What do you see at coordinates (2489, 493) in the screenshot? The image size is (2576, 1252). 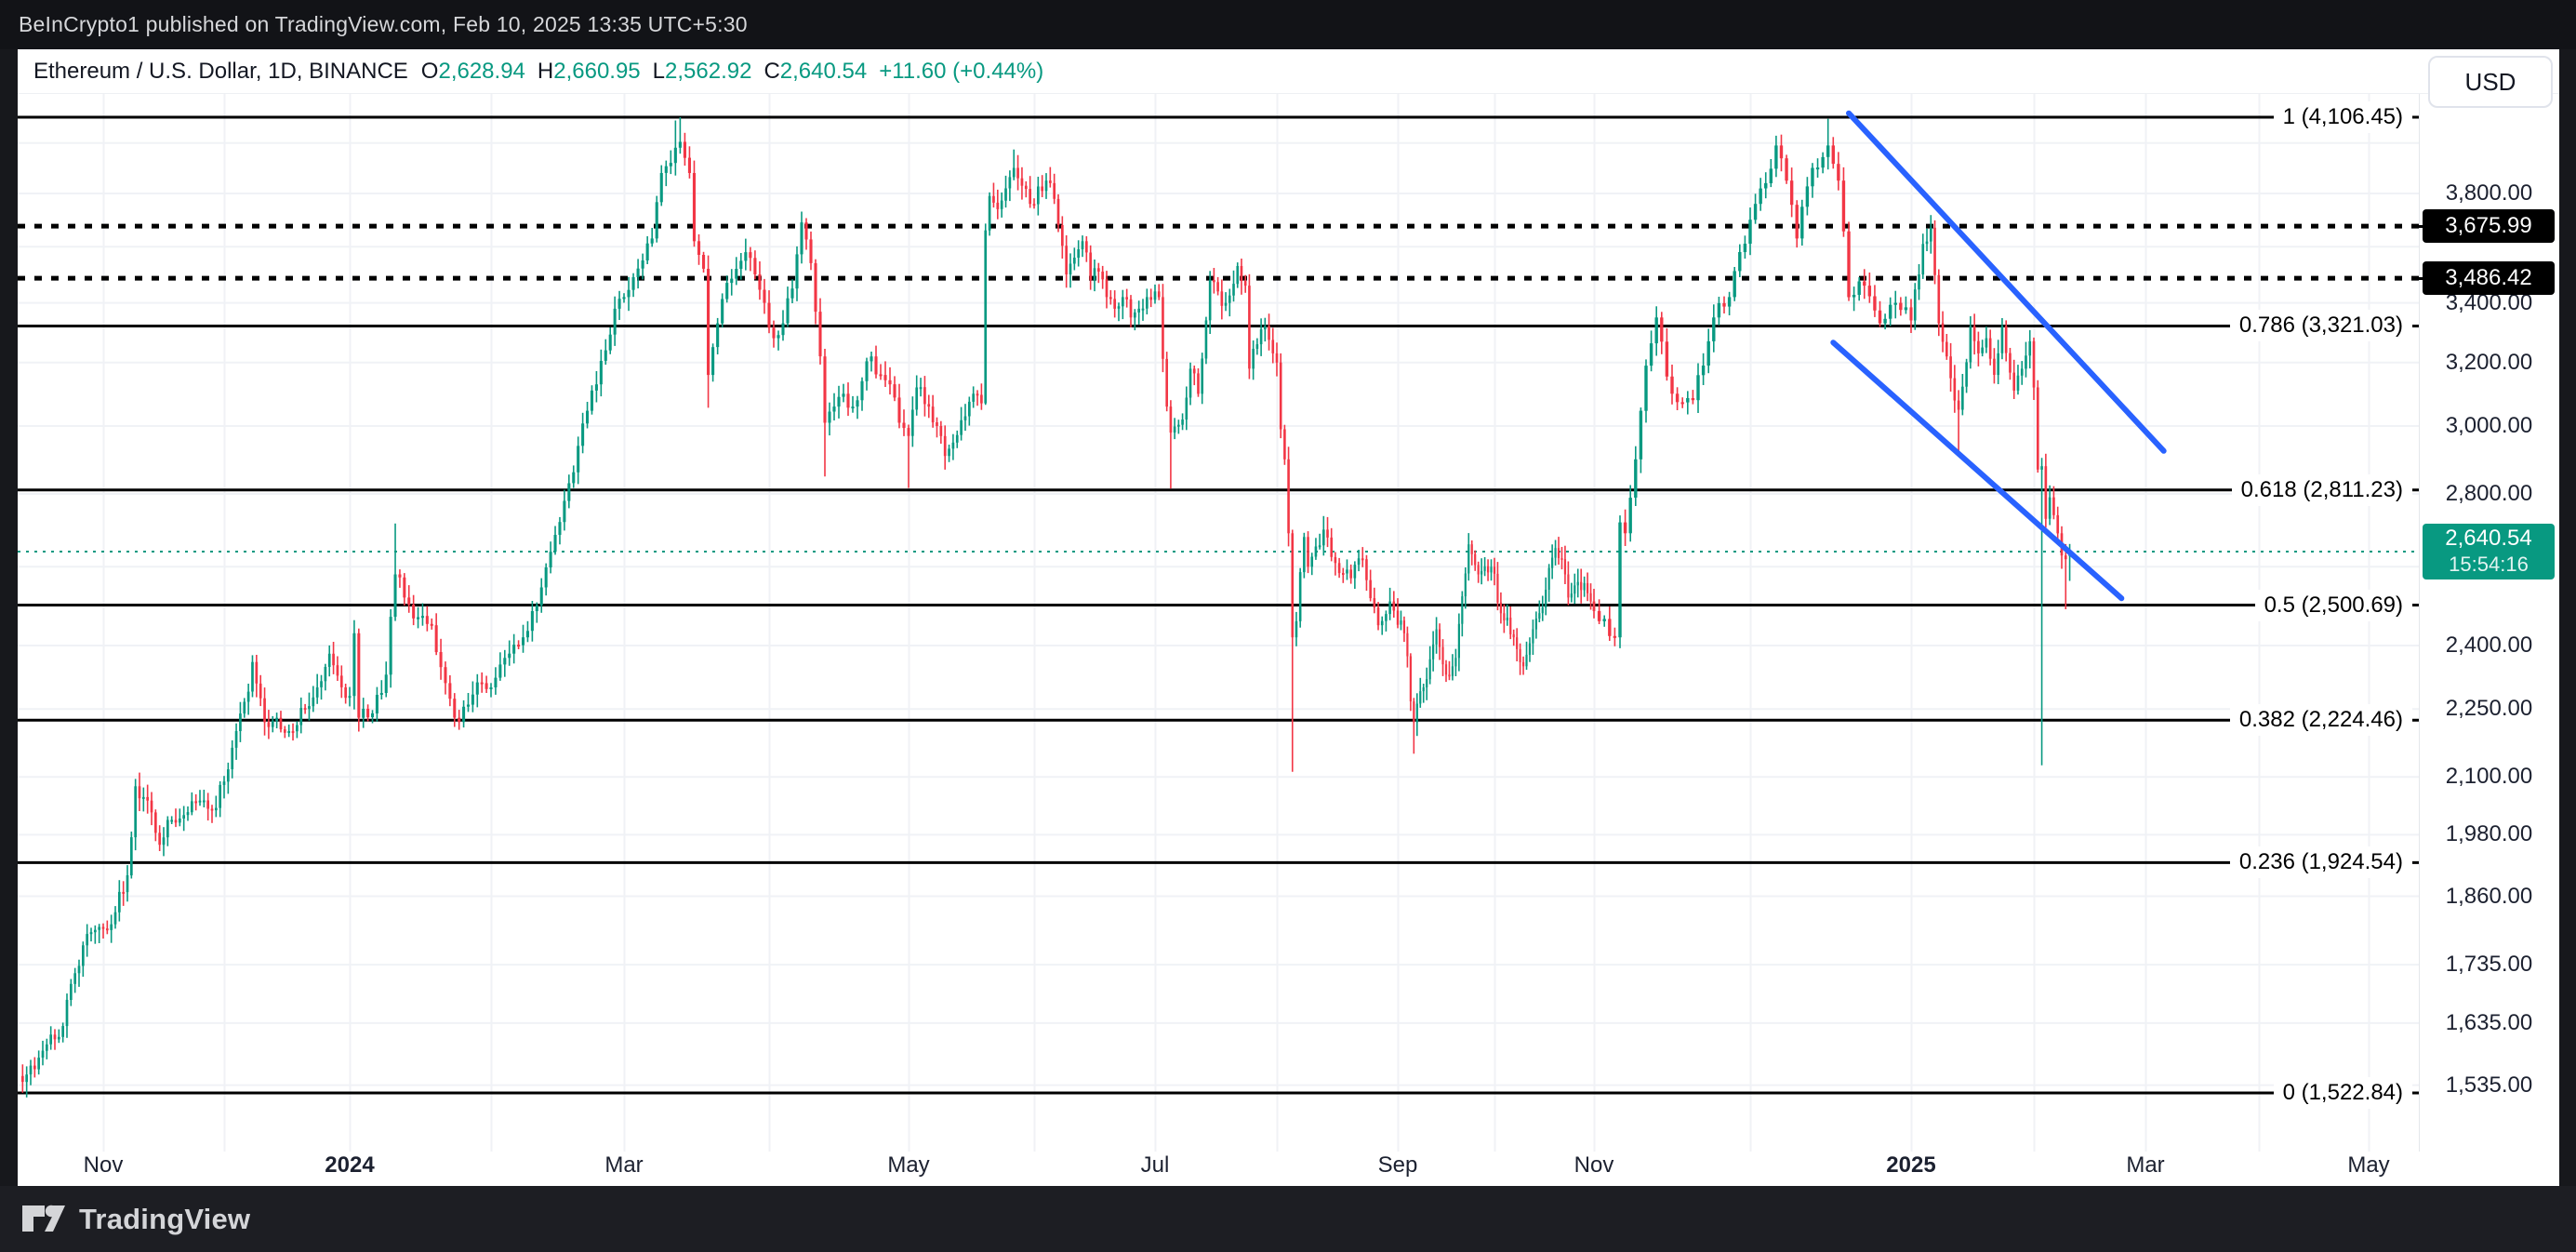 I see `price-tick-label: 2,800.00` at bounding box center [2489, 493].